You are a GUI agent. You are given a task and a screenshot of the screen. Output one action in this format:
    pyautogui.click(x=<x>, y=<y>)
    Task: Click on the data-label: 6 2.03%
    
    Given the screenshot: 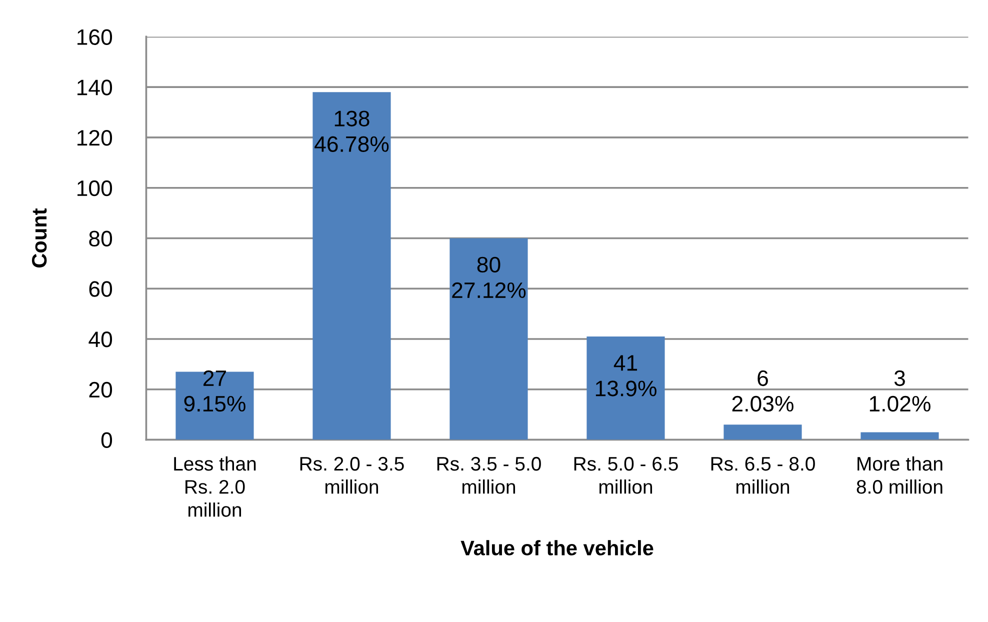 What is the action you would take?
    pyautogui.click(x=763, y=391)
    